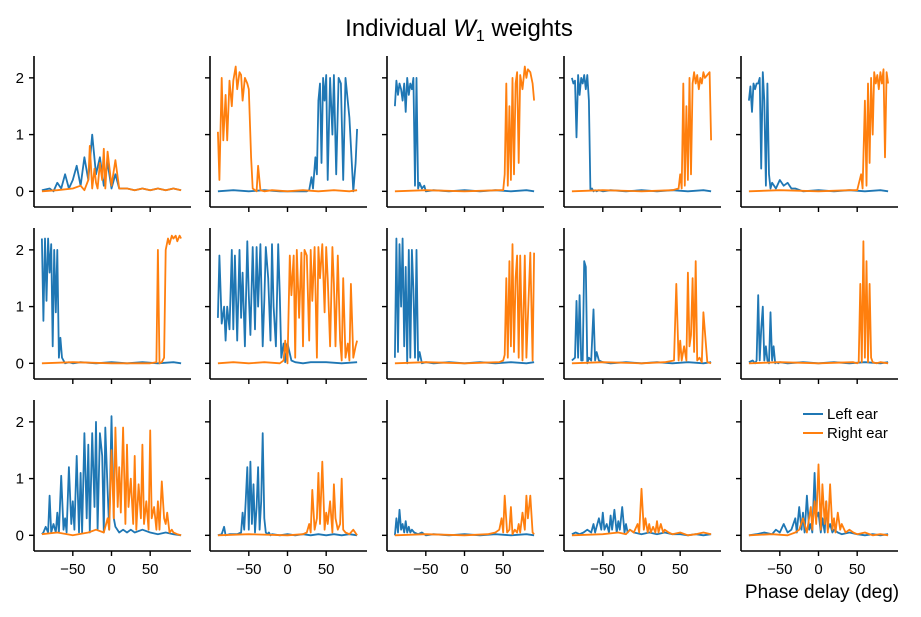 This screenshot has width=921, height=617. What do you see at coordinates (480, 36) in the screenshot?
I see `title-subscript: 1` at bounding box center [480, 36].